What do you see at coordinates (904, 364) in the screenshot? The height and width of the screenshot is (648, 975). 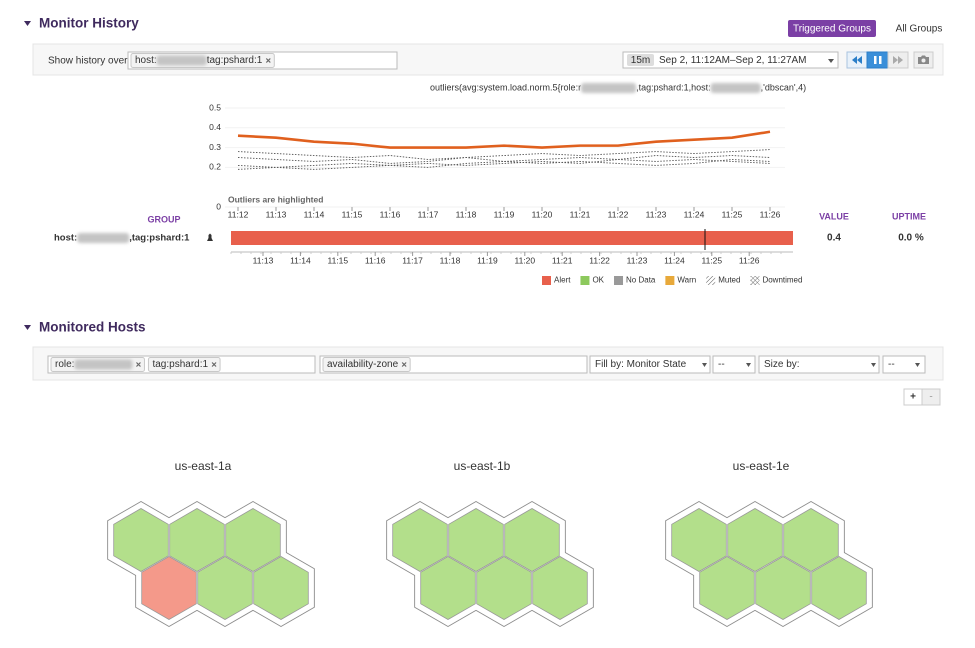 I see `size-range-select` at bounding box center [904, 364].